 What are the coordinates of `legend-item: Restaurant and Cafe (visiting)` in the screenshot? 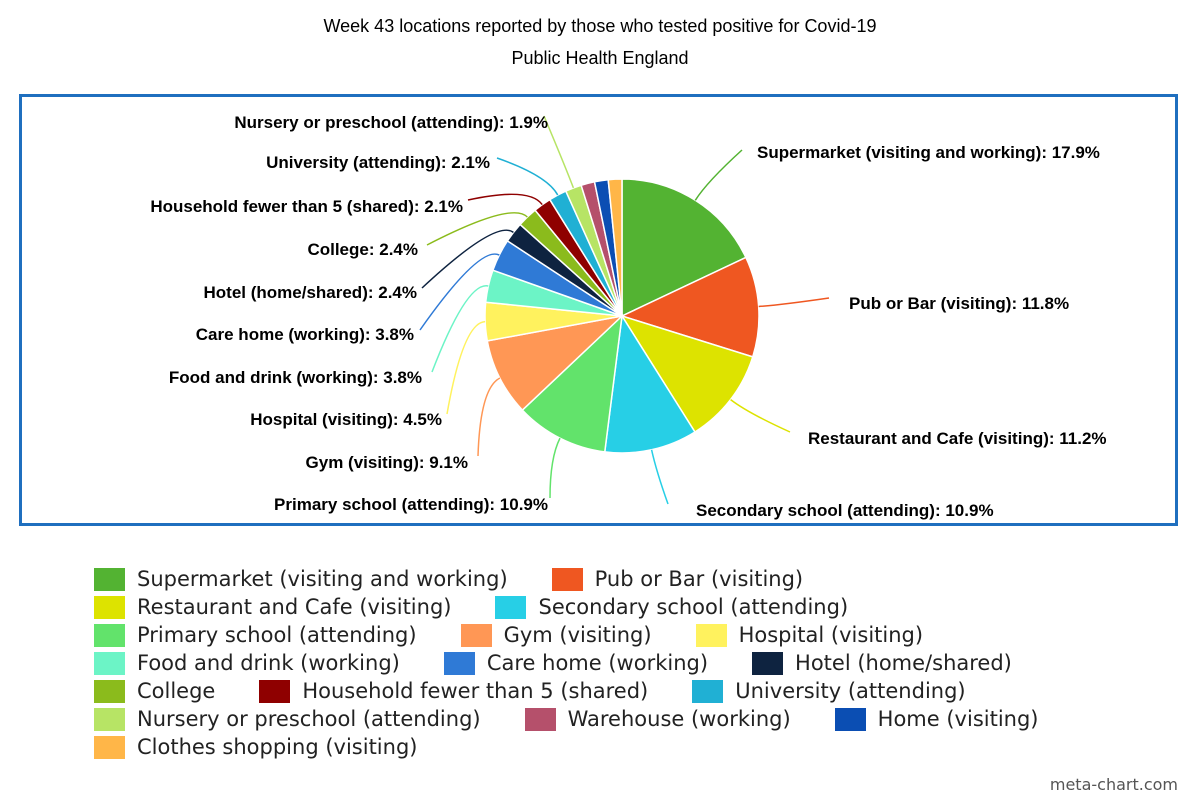 It's located at (272, 607).